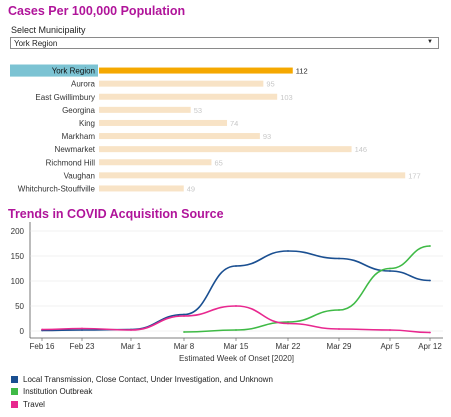 The image size is (451, 417). Describe the element at coordinates (14, 379) in the screenshot. I see `legend-swatch-local` at that location.